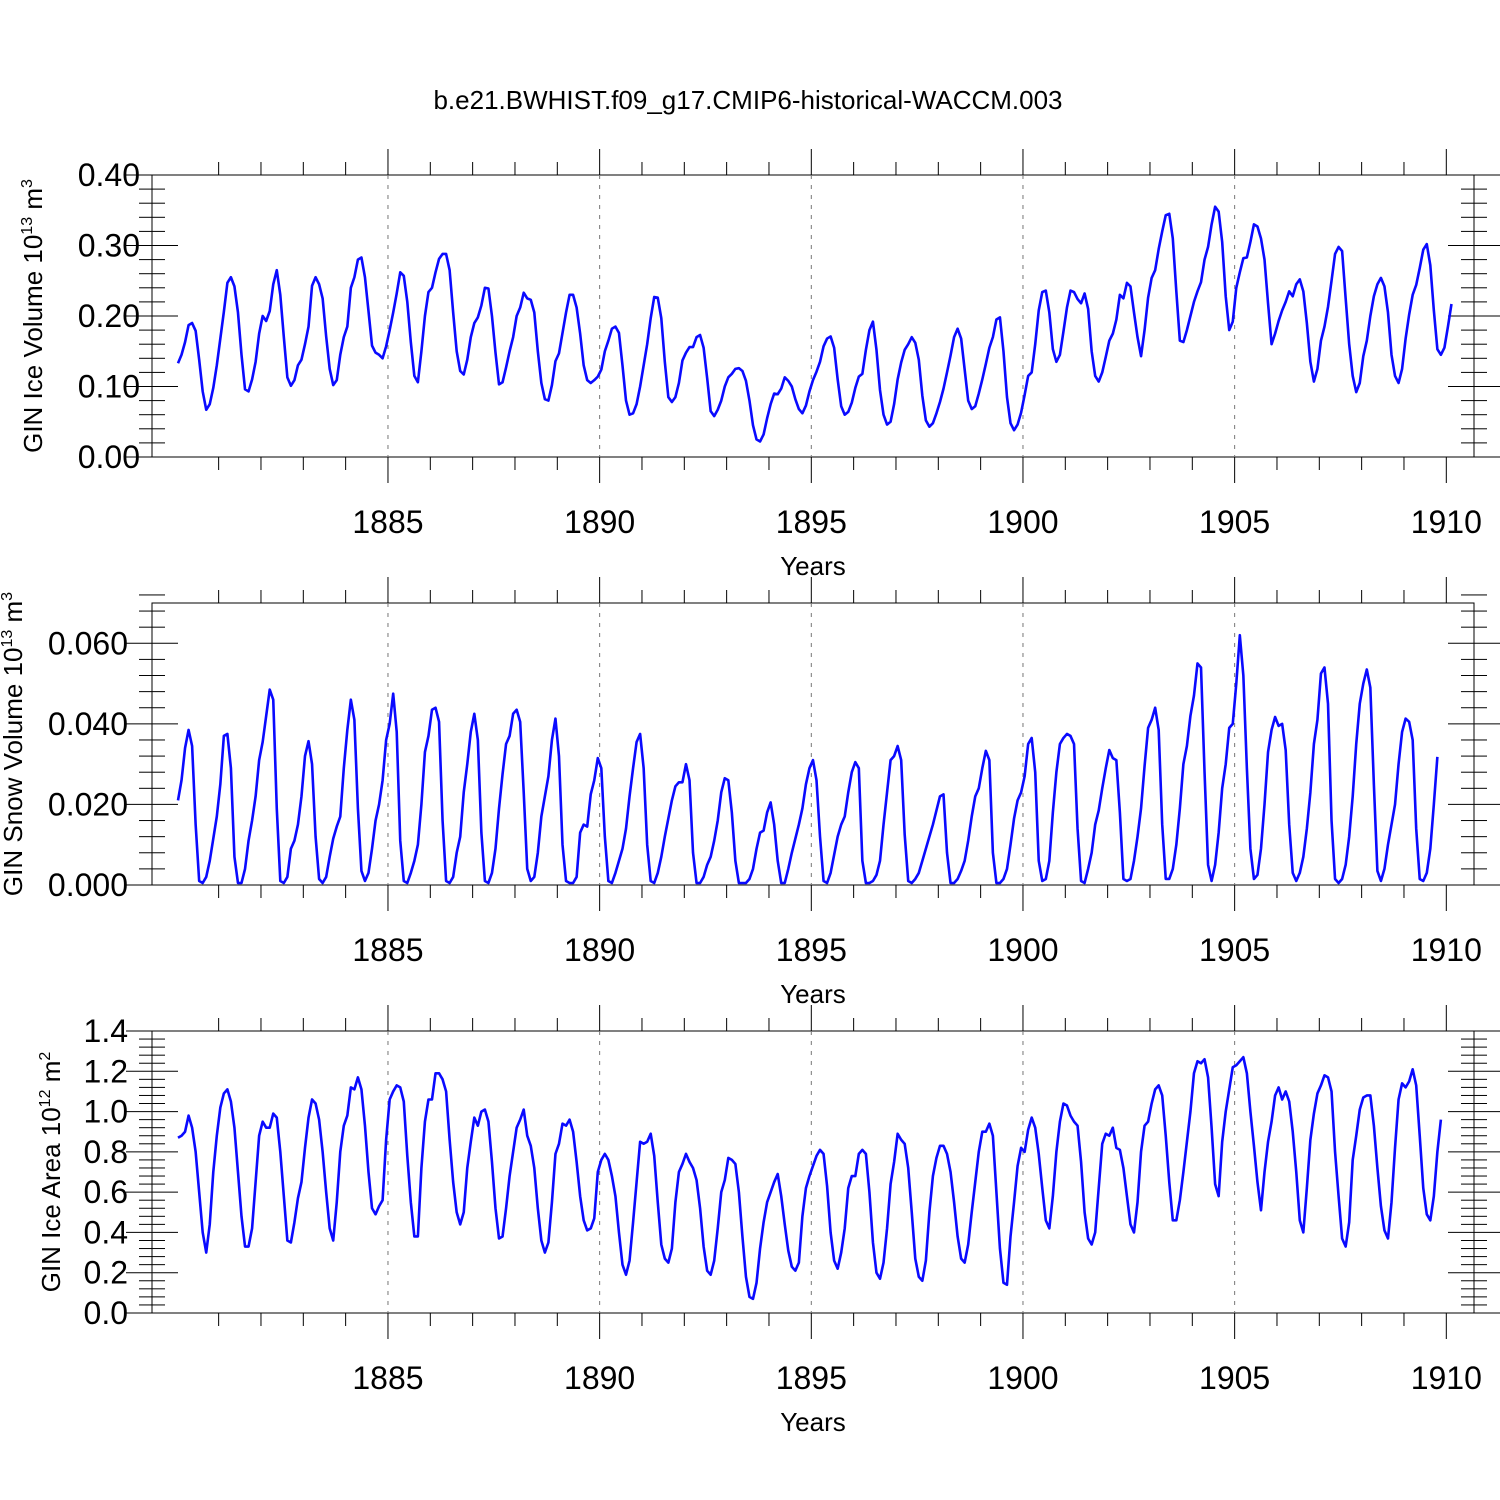  I want to click on y-tick-label: 1.2, so click(106, 1071).